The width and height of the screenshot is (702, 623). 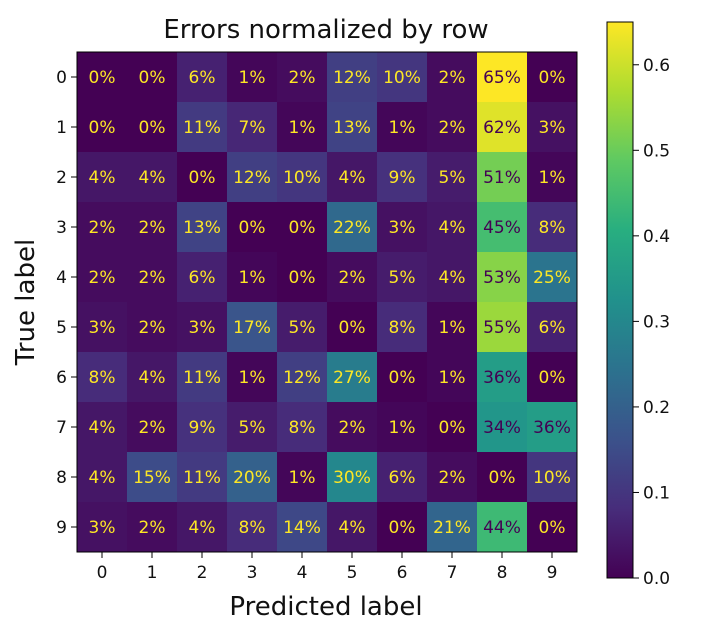 I want to click on x-tick-label: 4, so click(x=302, y=573).